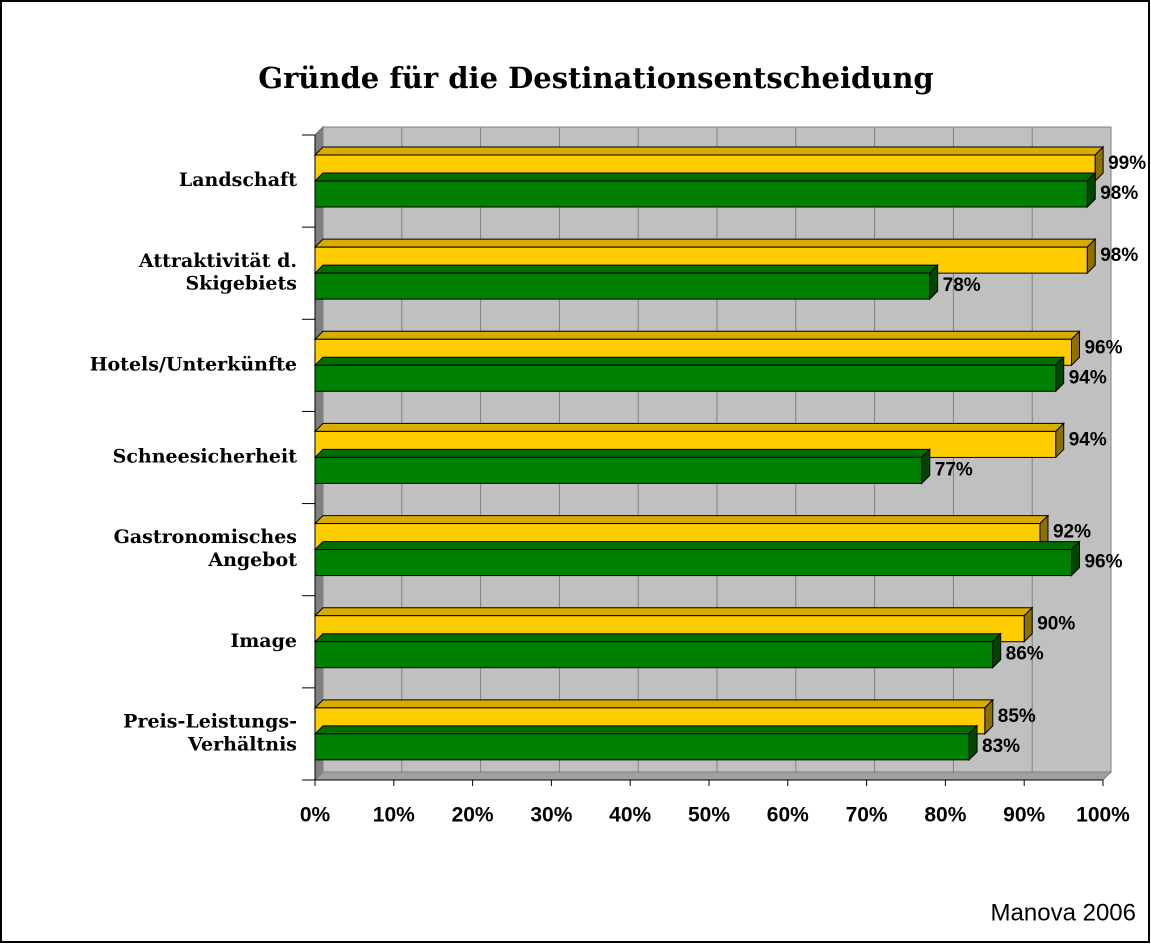  What do you see at coordinates (962, 285) in the screenshot?
I see `value-label: 78%` at bounding box center [962, 285].